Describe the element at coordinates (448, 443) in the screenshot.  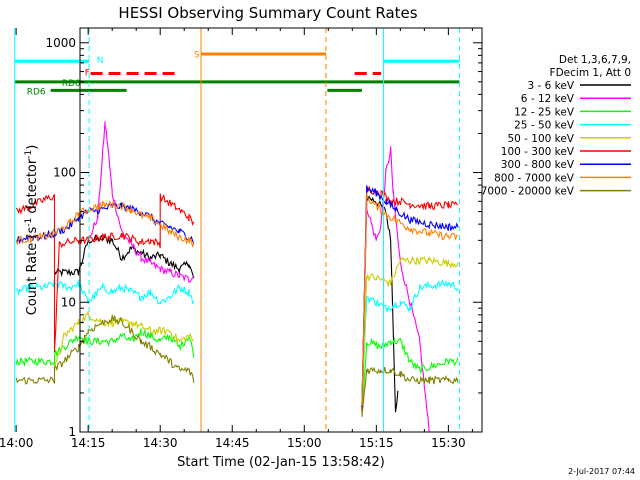
I see `x-tick-label-7: 15:30` at that location.